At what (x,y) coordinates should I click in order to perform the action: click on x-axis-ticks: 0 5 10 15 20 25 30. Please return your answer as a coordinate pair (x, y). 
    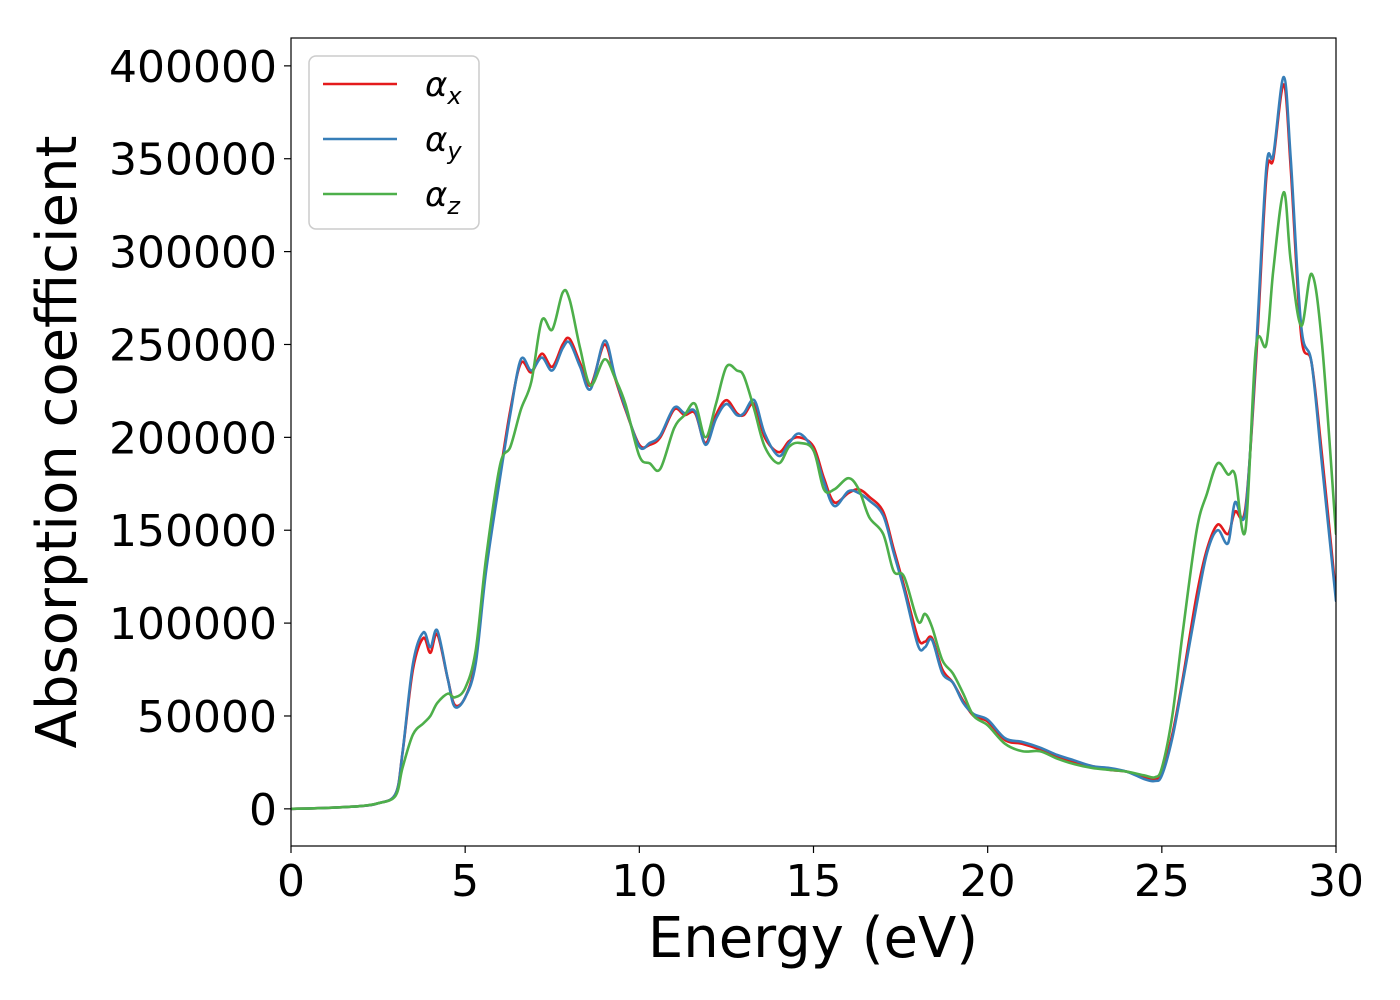
    Looking at the image, I should click on (820, 876).